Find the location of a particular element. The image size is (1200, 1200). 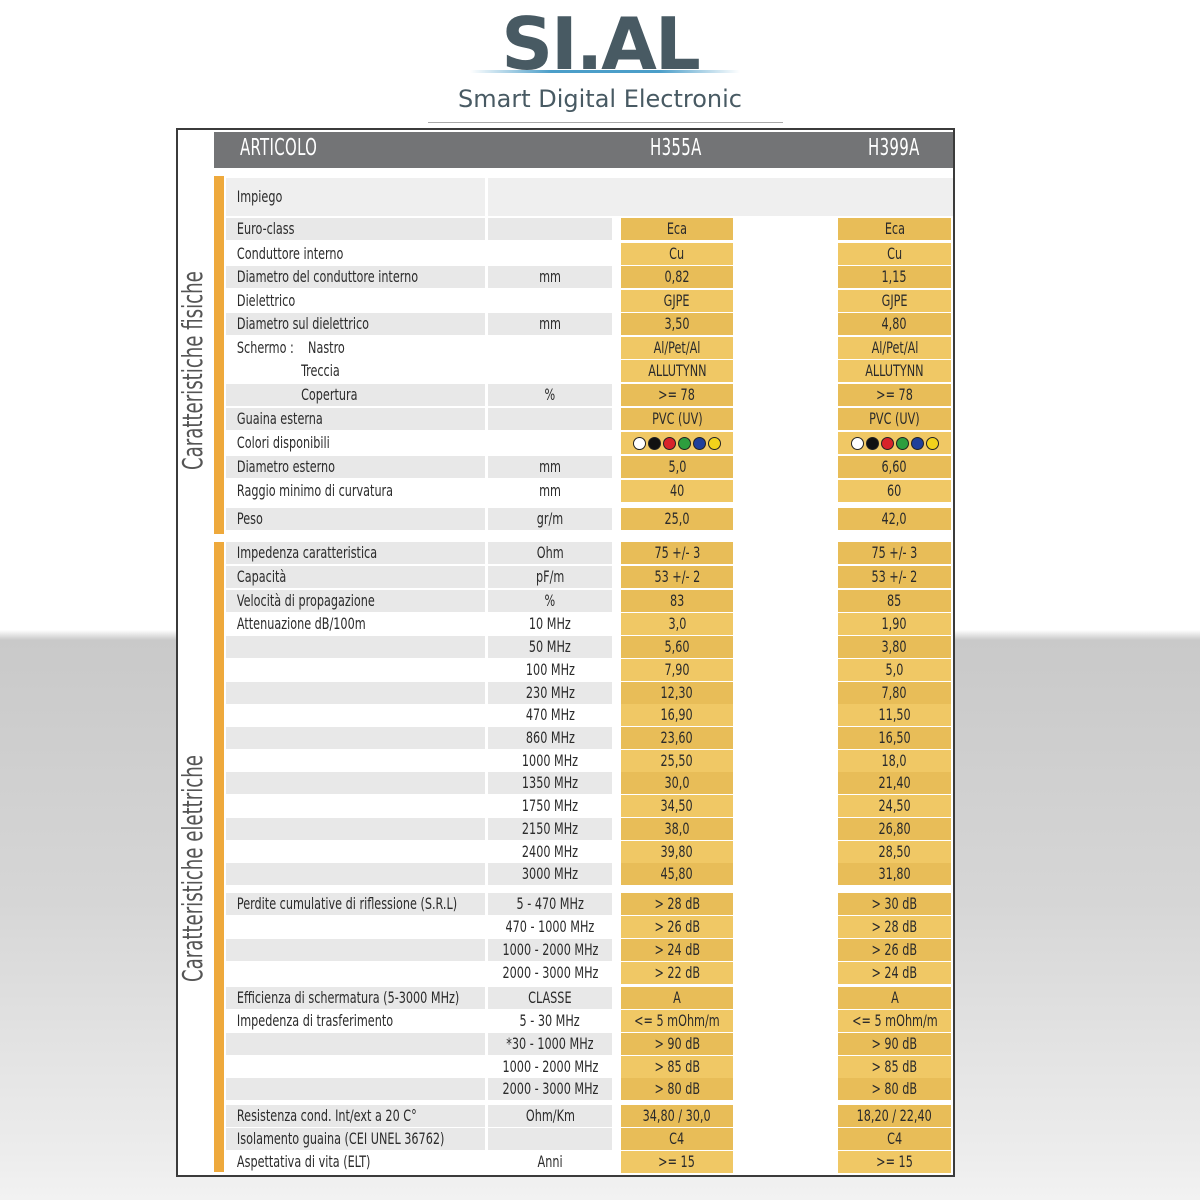

row-unit: 2000 - 3000 MHz is located at coordinates (550, 972).